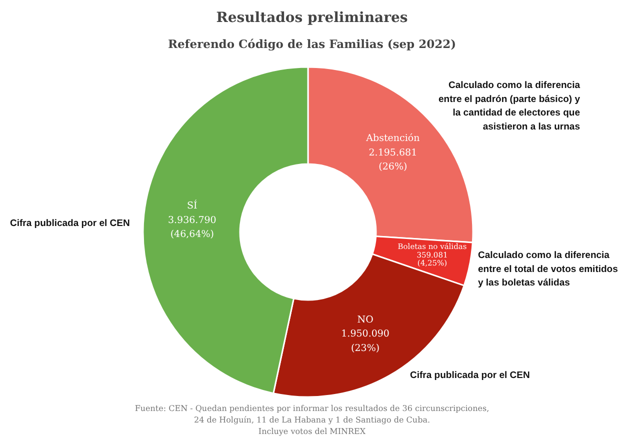 The height and width of the screenshot is (441, 624). Describe the element at coordinates (312, 18) in the screenshot. I see `chart-title: Resultados preliminares` at that location.